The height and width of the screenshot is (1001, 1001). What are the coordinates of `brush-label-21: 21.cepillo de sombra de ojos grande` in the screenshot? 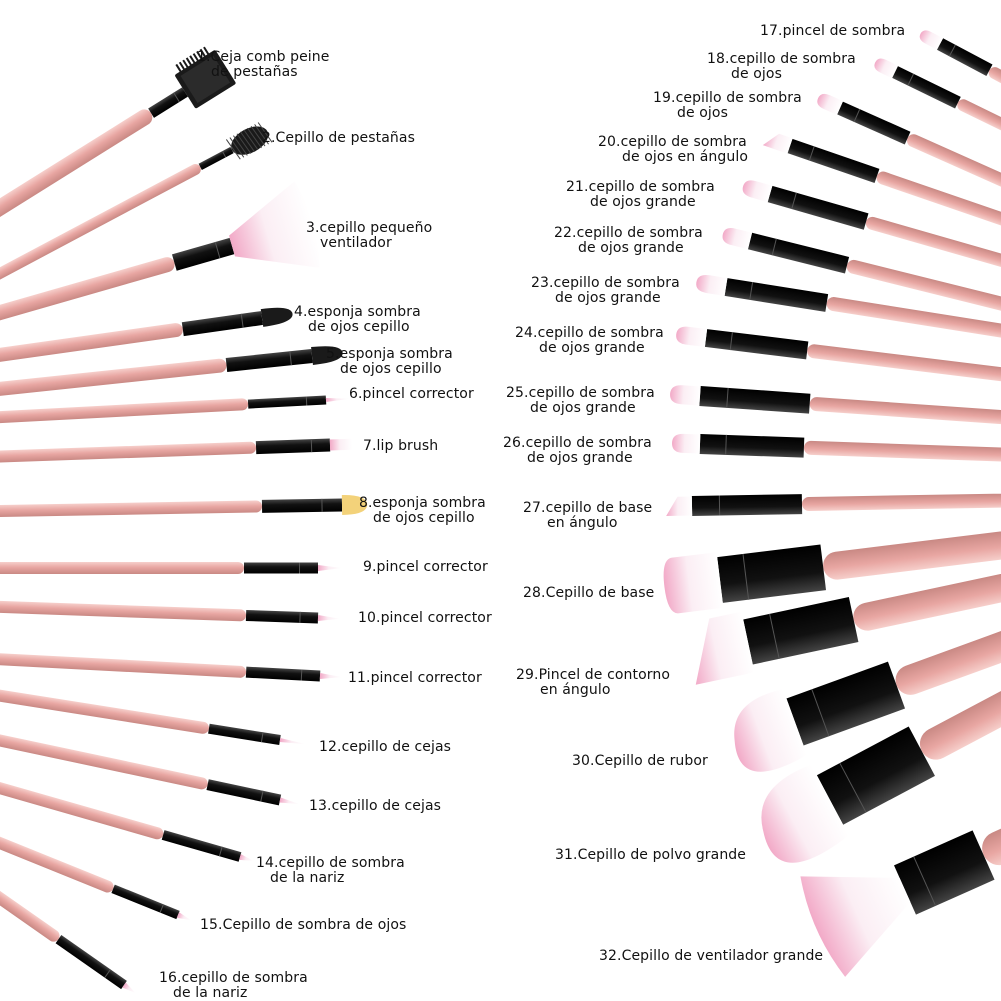 It's located at (640, 194).